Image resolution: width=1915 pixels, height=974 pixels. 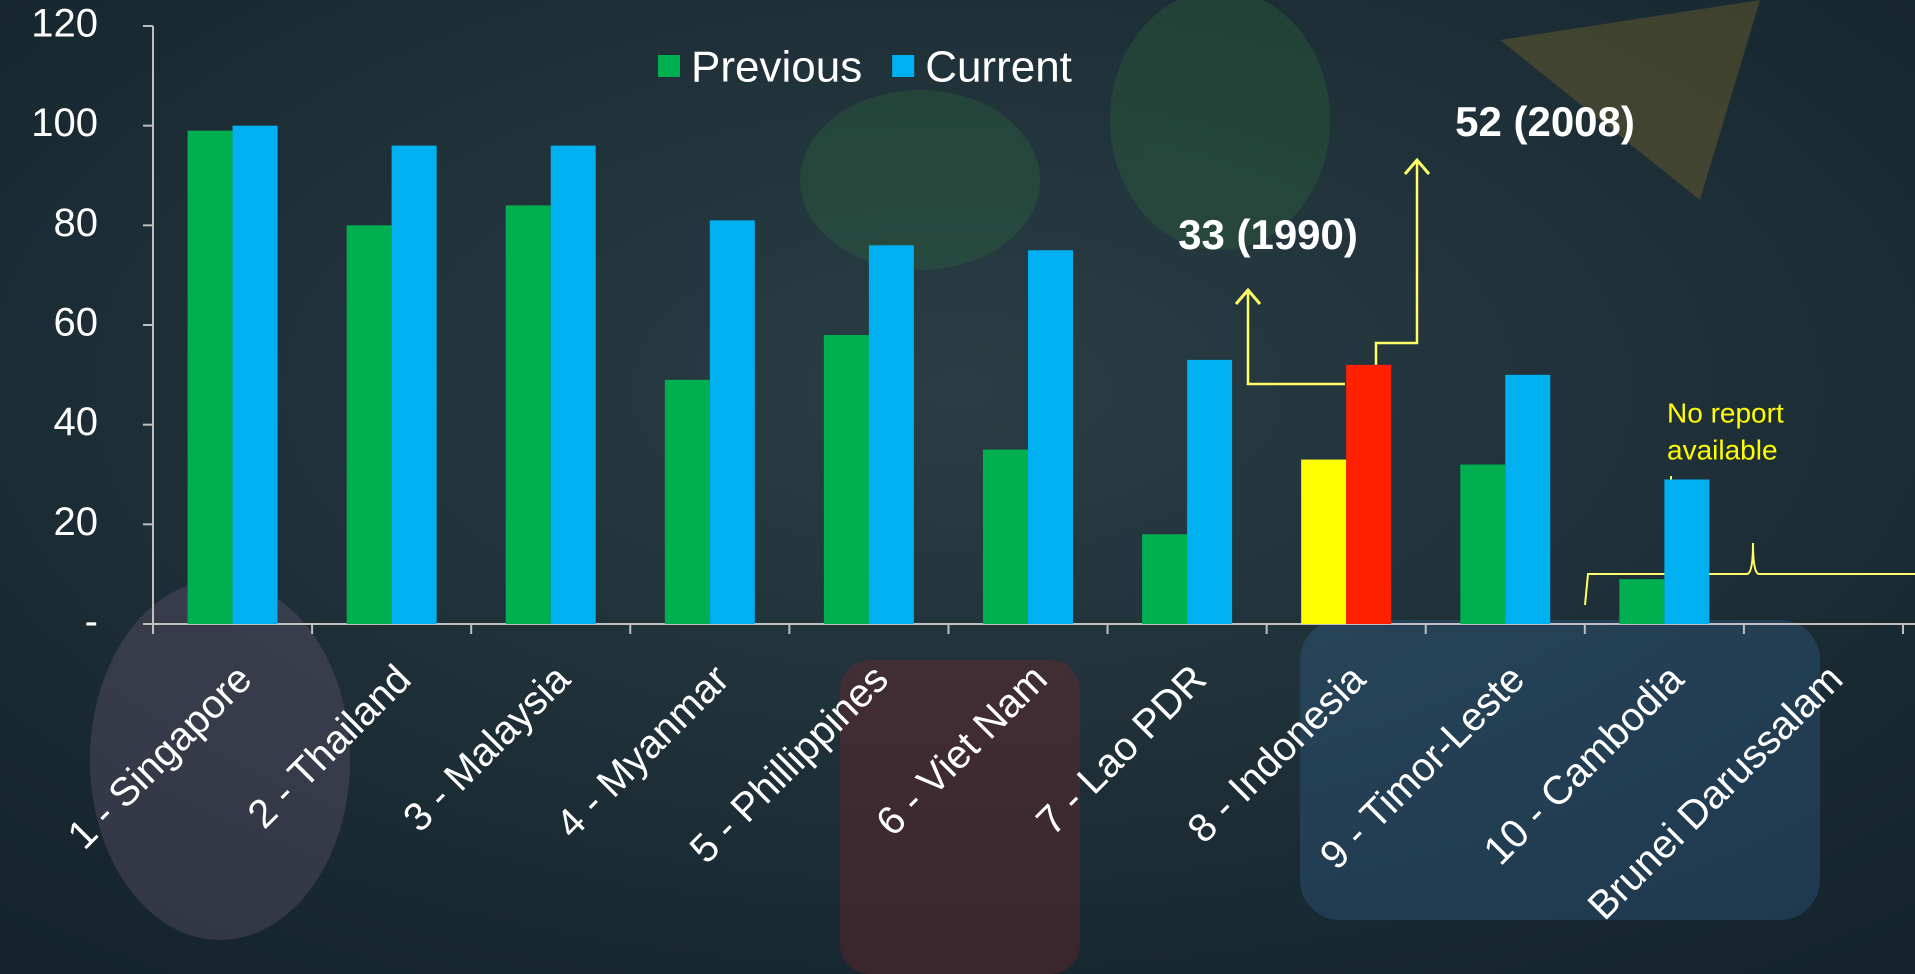 I want to click on y-tick-label: 60, so click(x=76, y=323).